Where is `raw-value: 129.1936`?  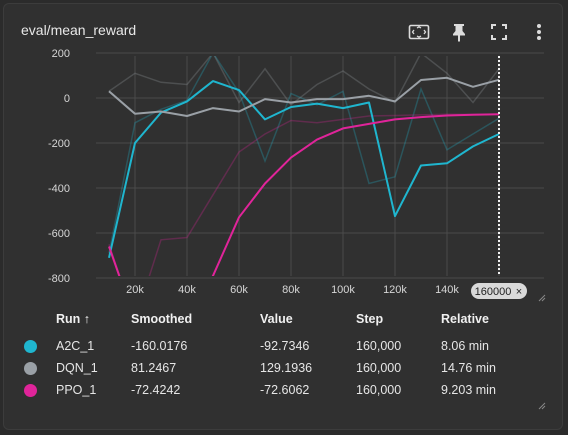
raw-value: 129.1936 is located at coordinates (286, 368).